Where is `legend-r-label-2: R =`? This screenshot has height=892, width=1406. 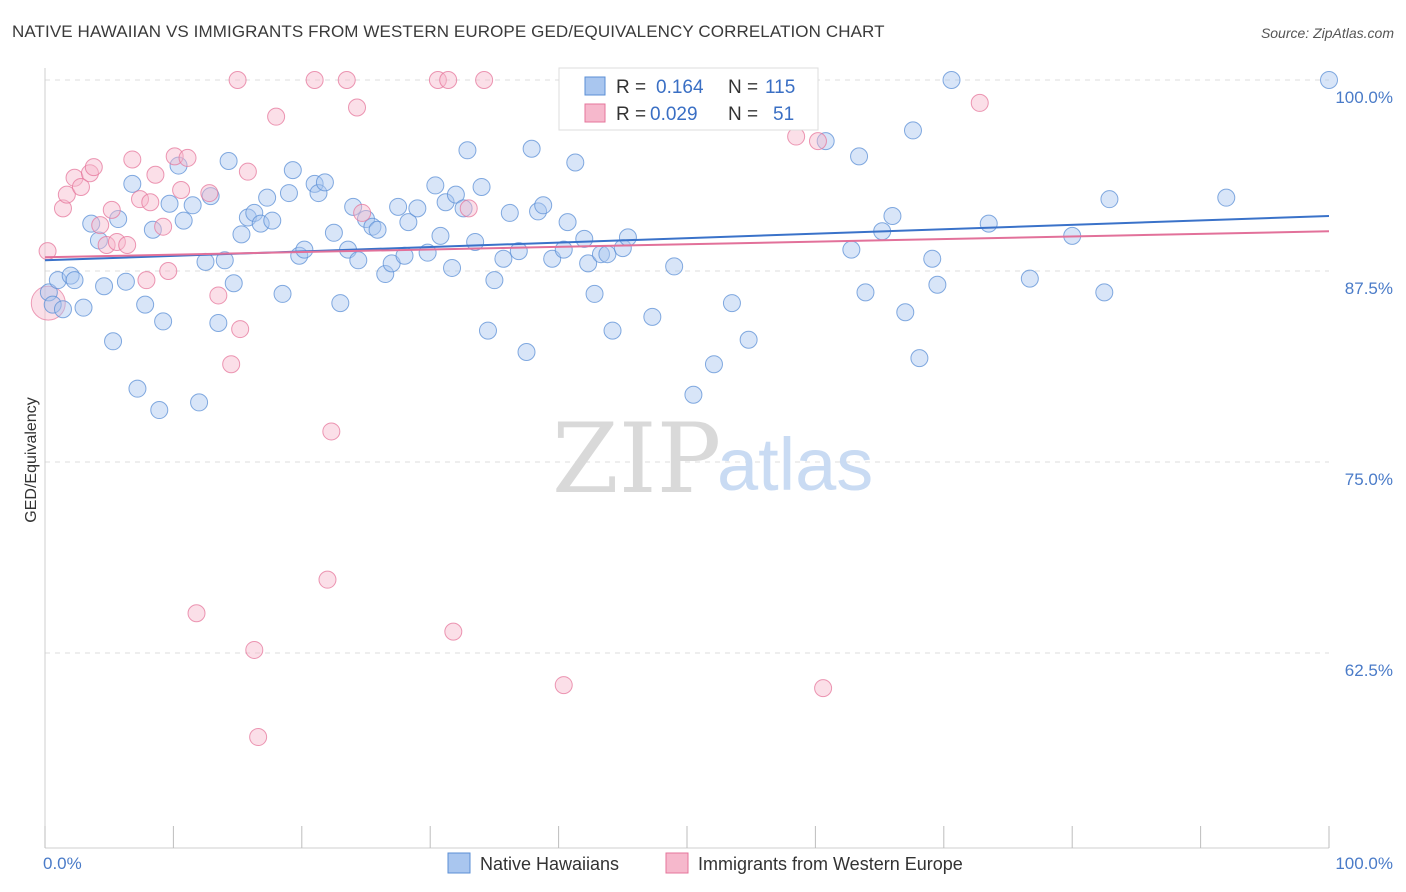
legend-r-label-2: R = is located at coordinates (631, 114).